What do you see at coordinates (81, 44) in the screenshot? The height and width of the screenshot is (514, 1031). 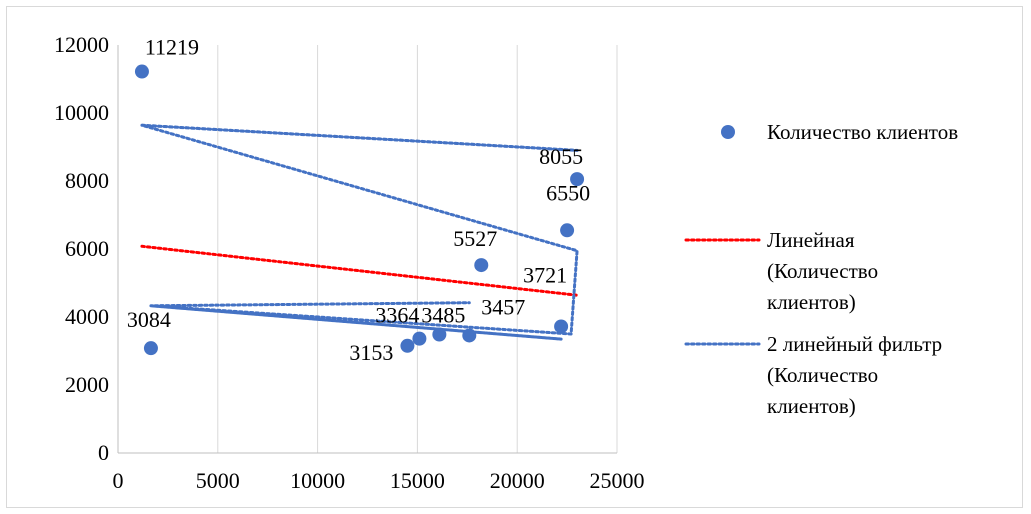 I see `y-tick-label: 12000` at bounding box center [81, 44].